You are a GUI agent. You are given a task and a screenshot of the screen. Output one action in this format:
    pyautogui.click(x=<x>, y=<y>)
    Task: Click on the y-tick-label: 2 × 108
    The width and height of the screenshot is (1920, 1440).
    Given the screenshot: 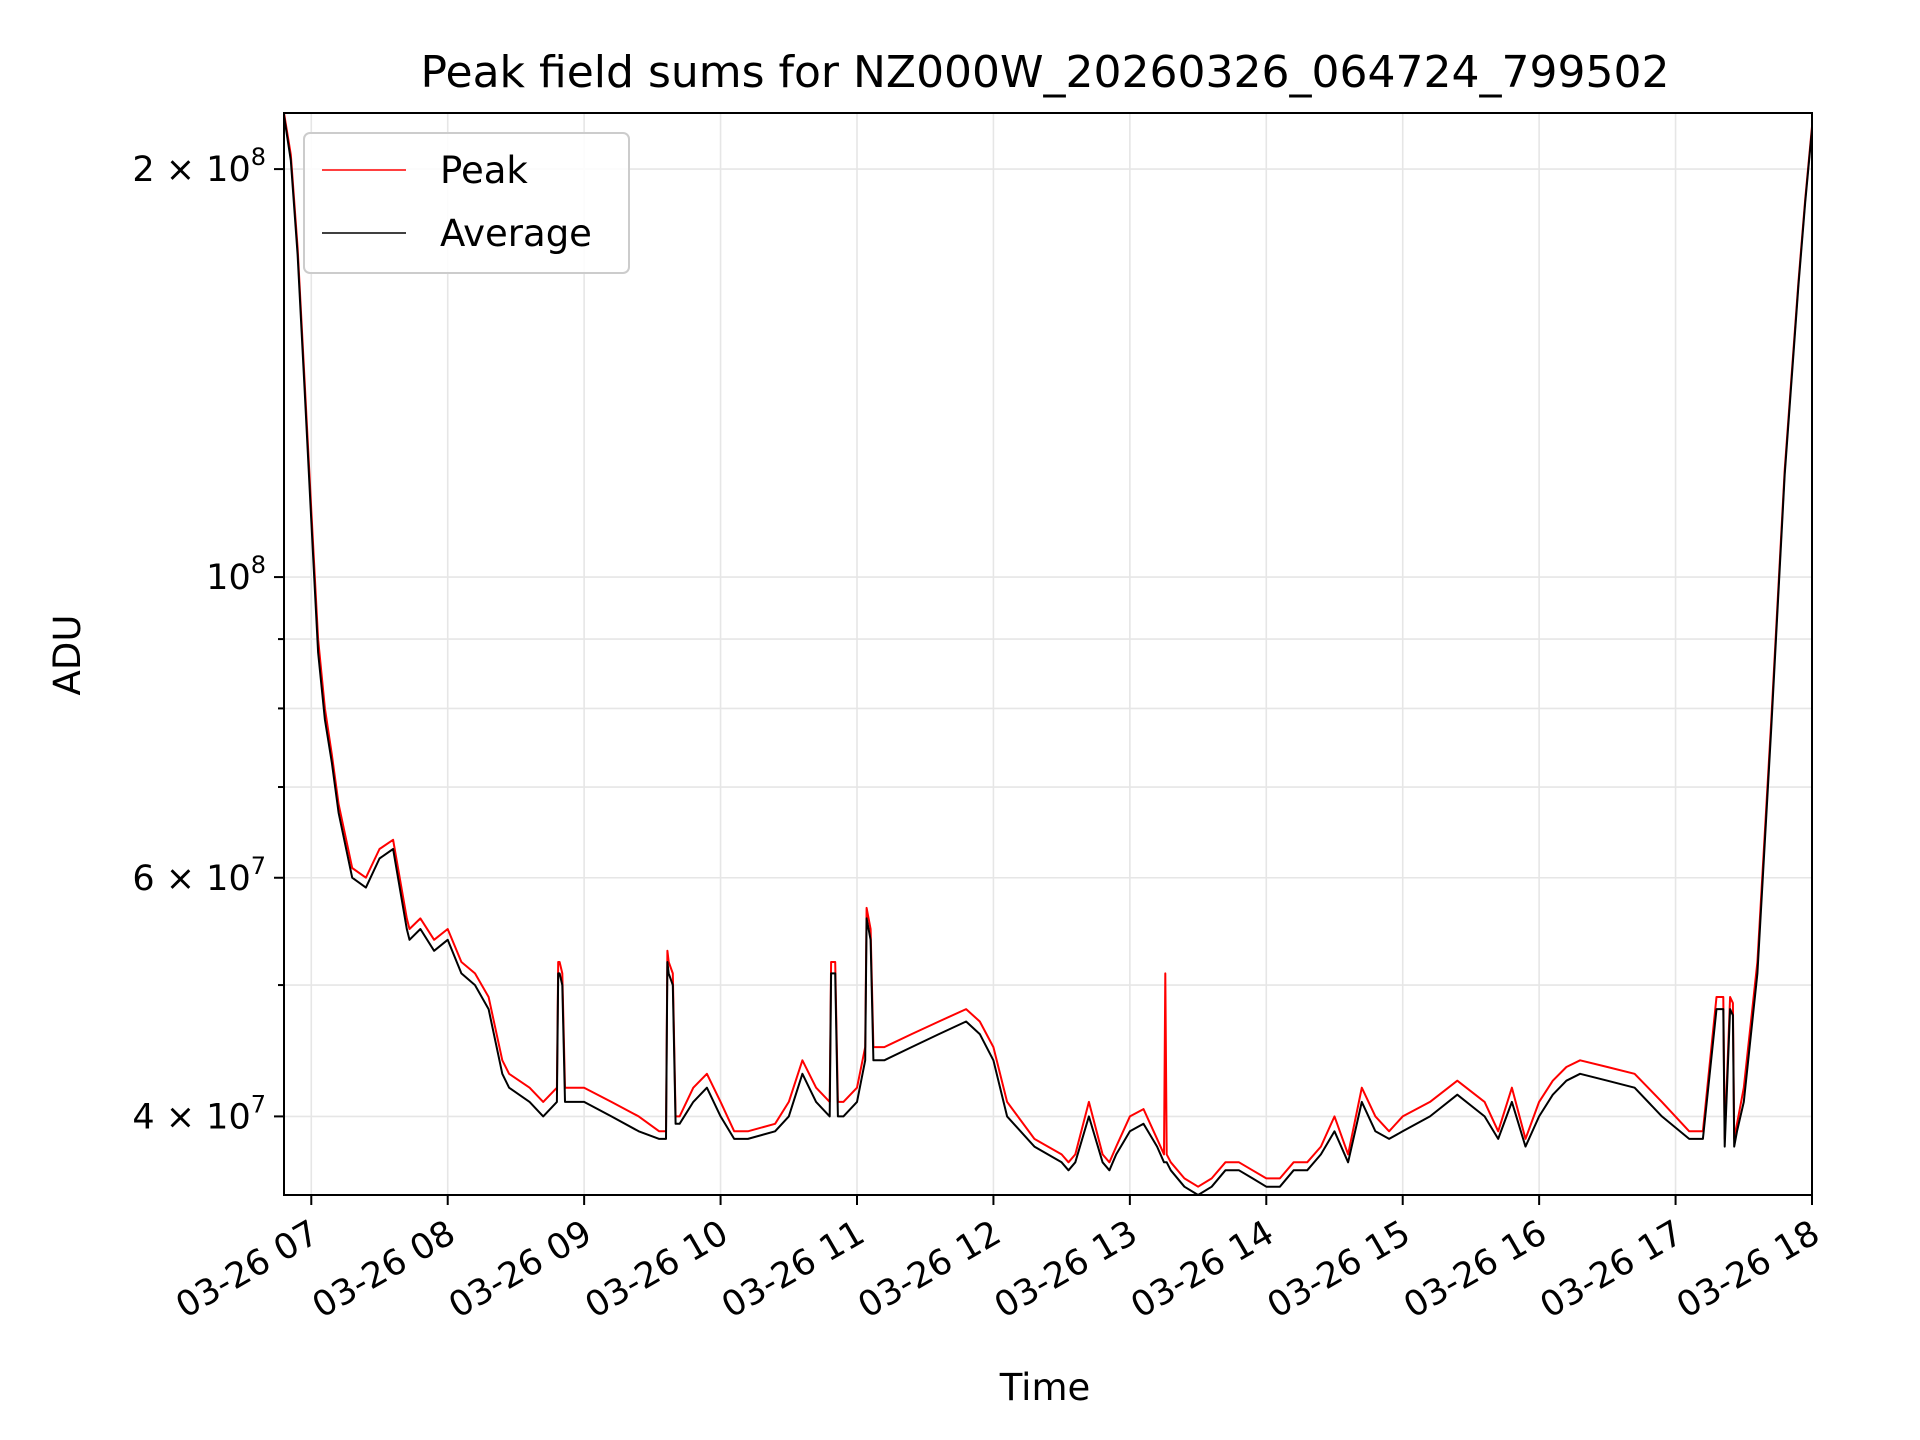 What is the action you would take?
    pyautogui.click(x=199, y=166)
    